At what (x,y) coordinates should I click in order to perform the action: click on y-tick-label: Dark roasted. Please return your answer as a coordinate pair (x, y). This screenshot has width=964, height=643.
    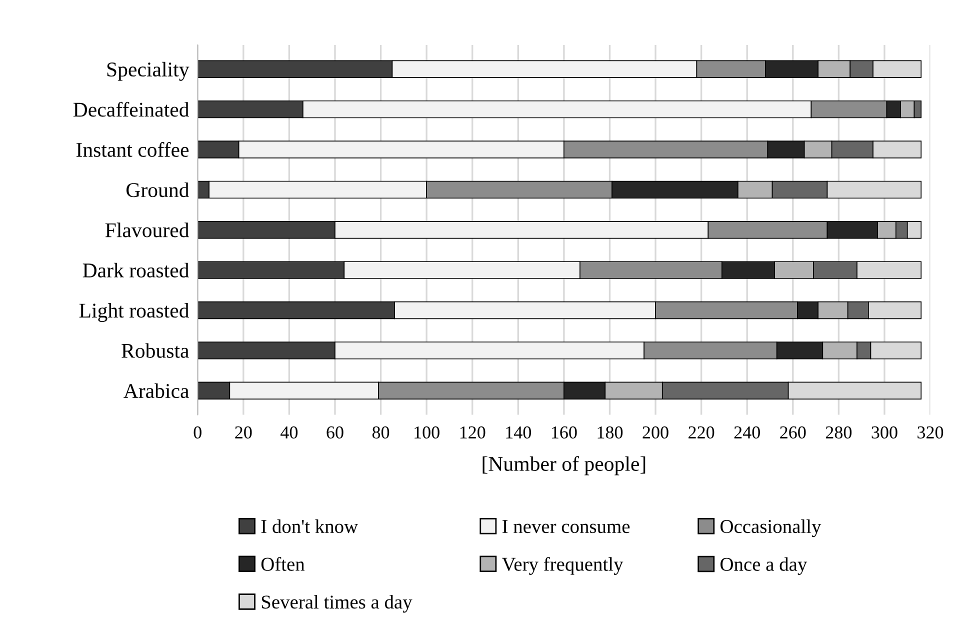
    Looking at the image, I should click on (136, 270).